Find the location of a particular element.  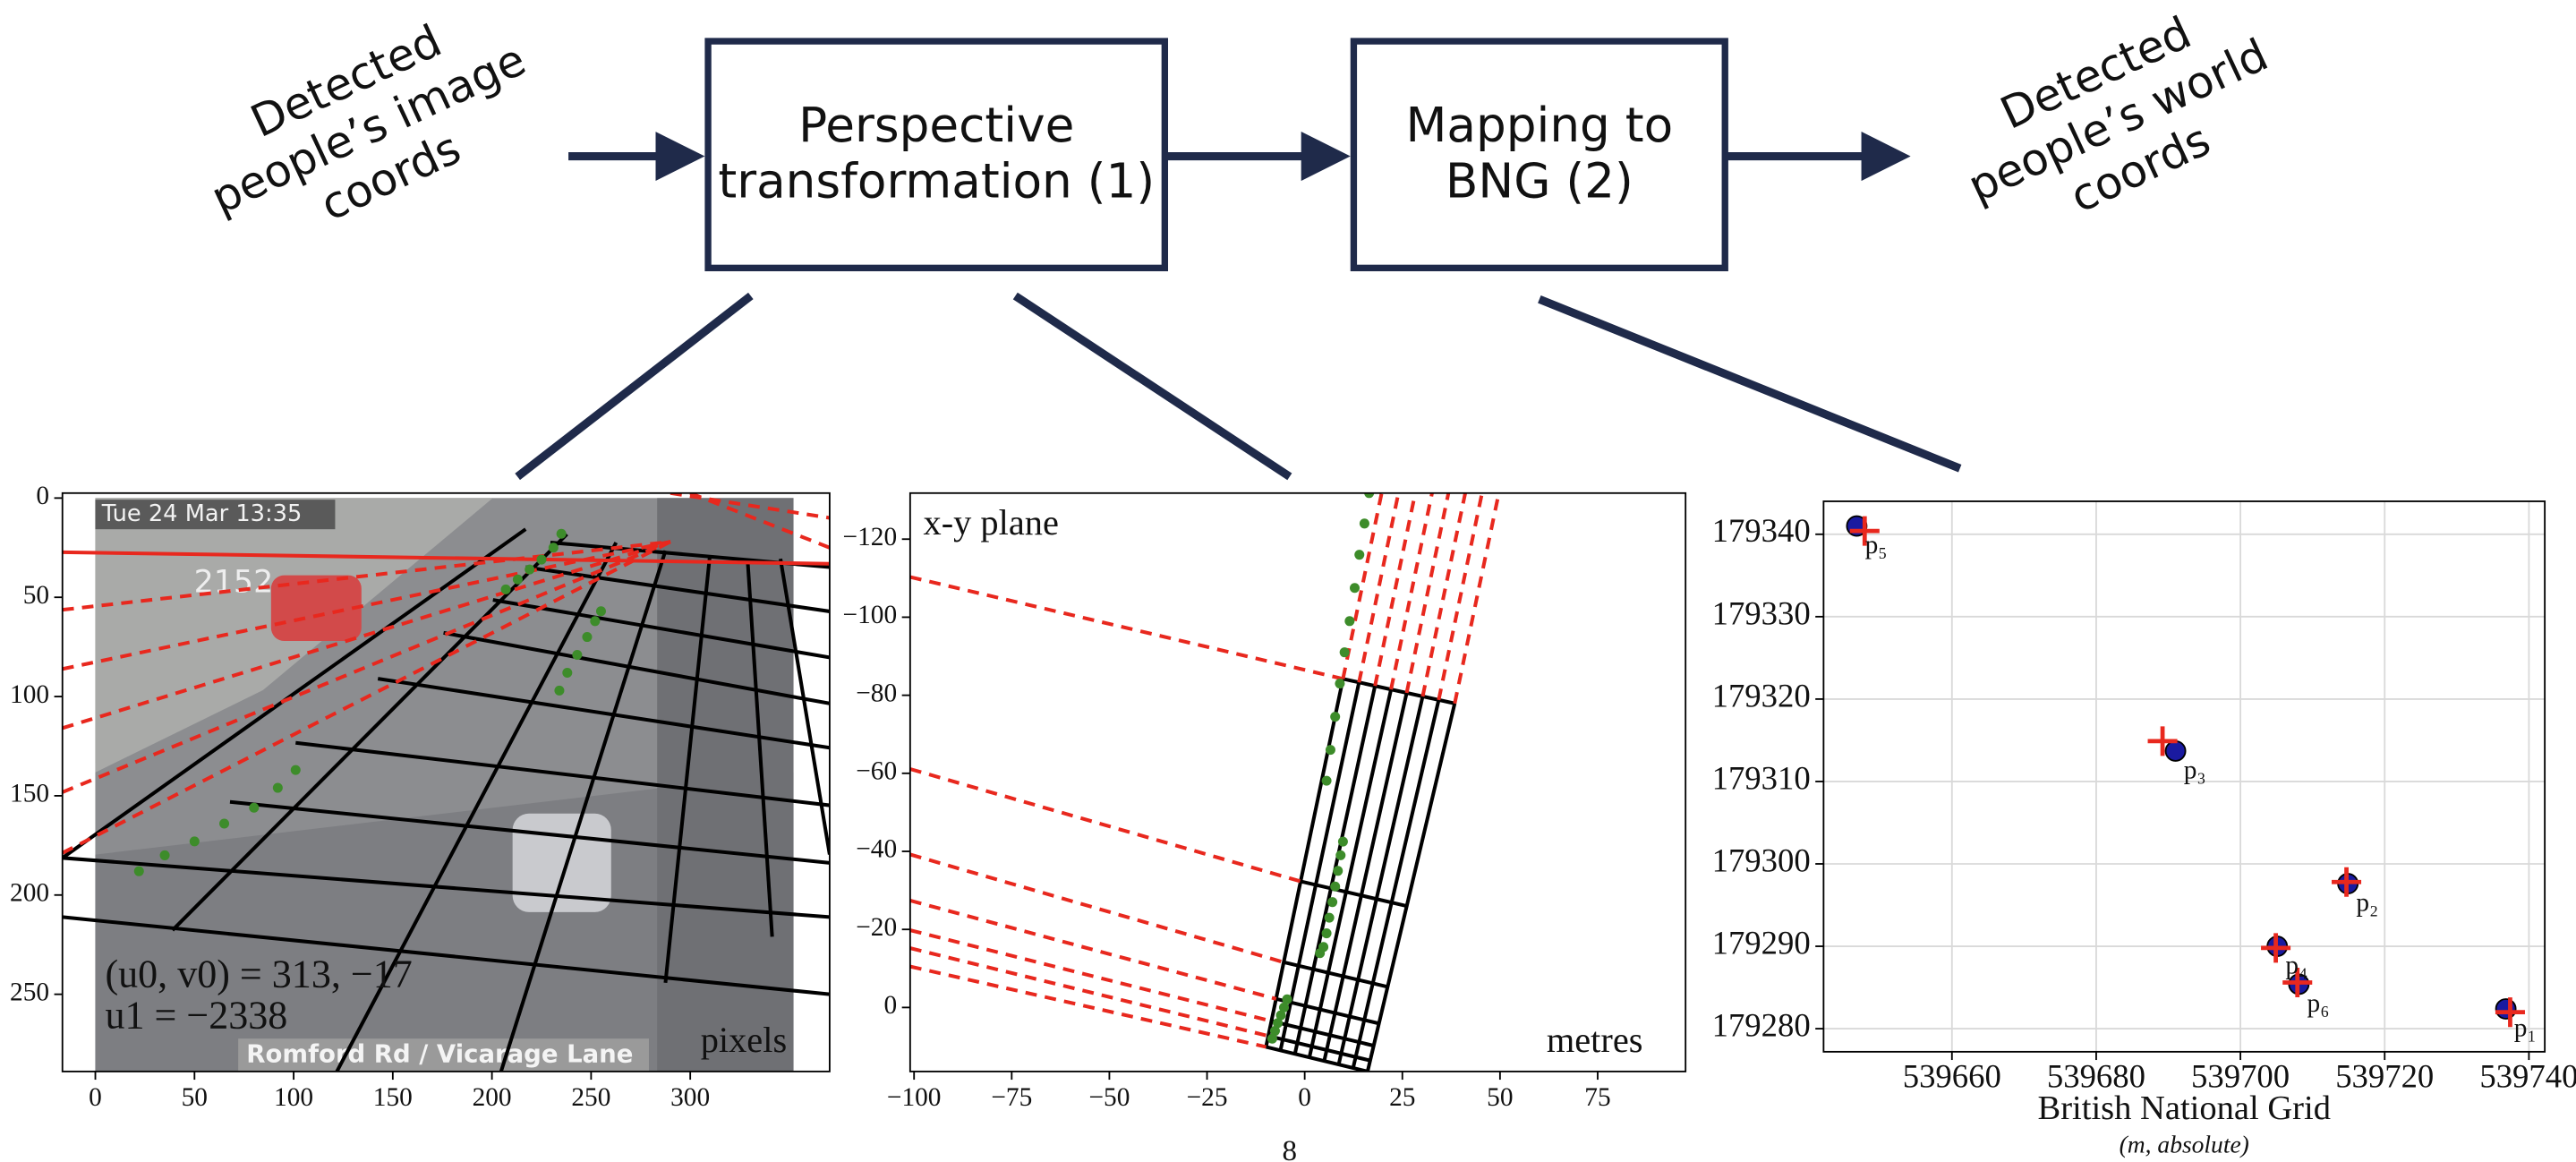

y-tick-label: 179330 is located at coordinates (1761, 612).